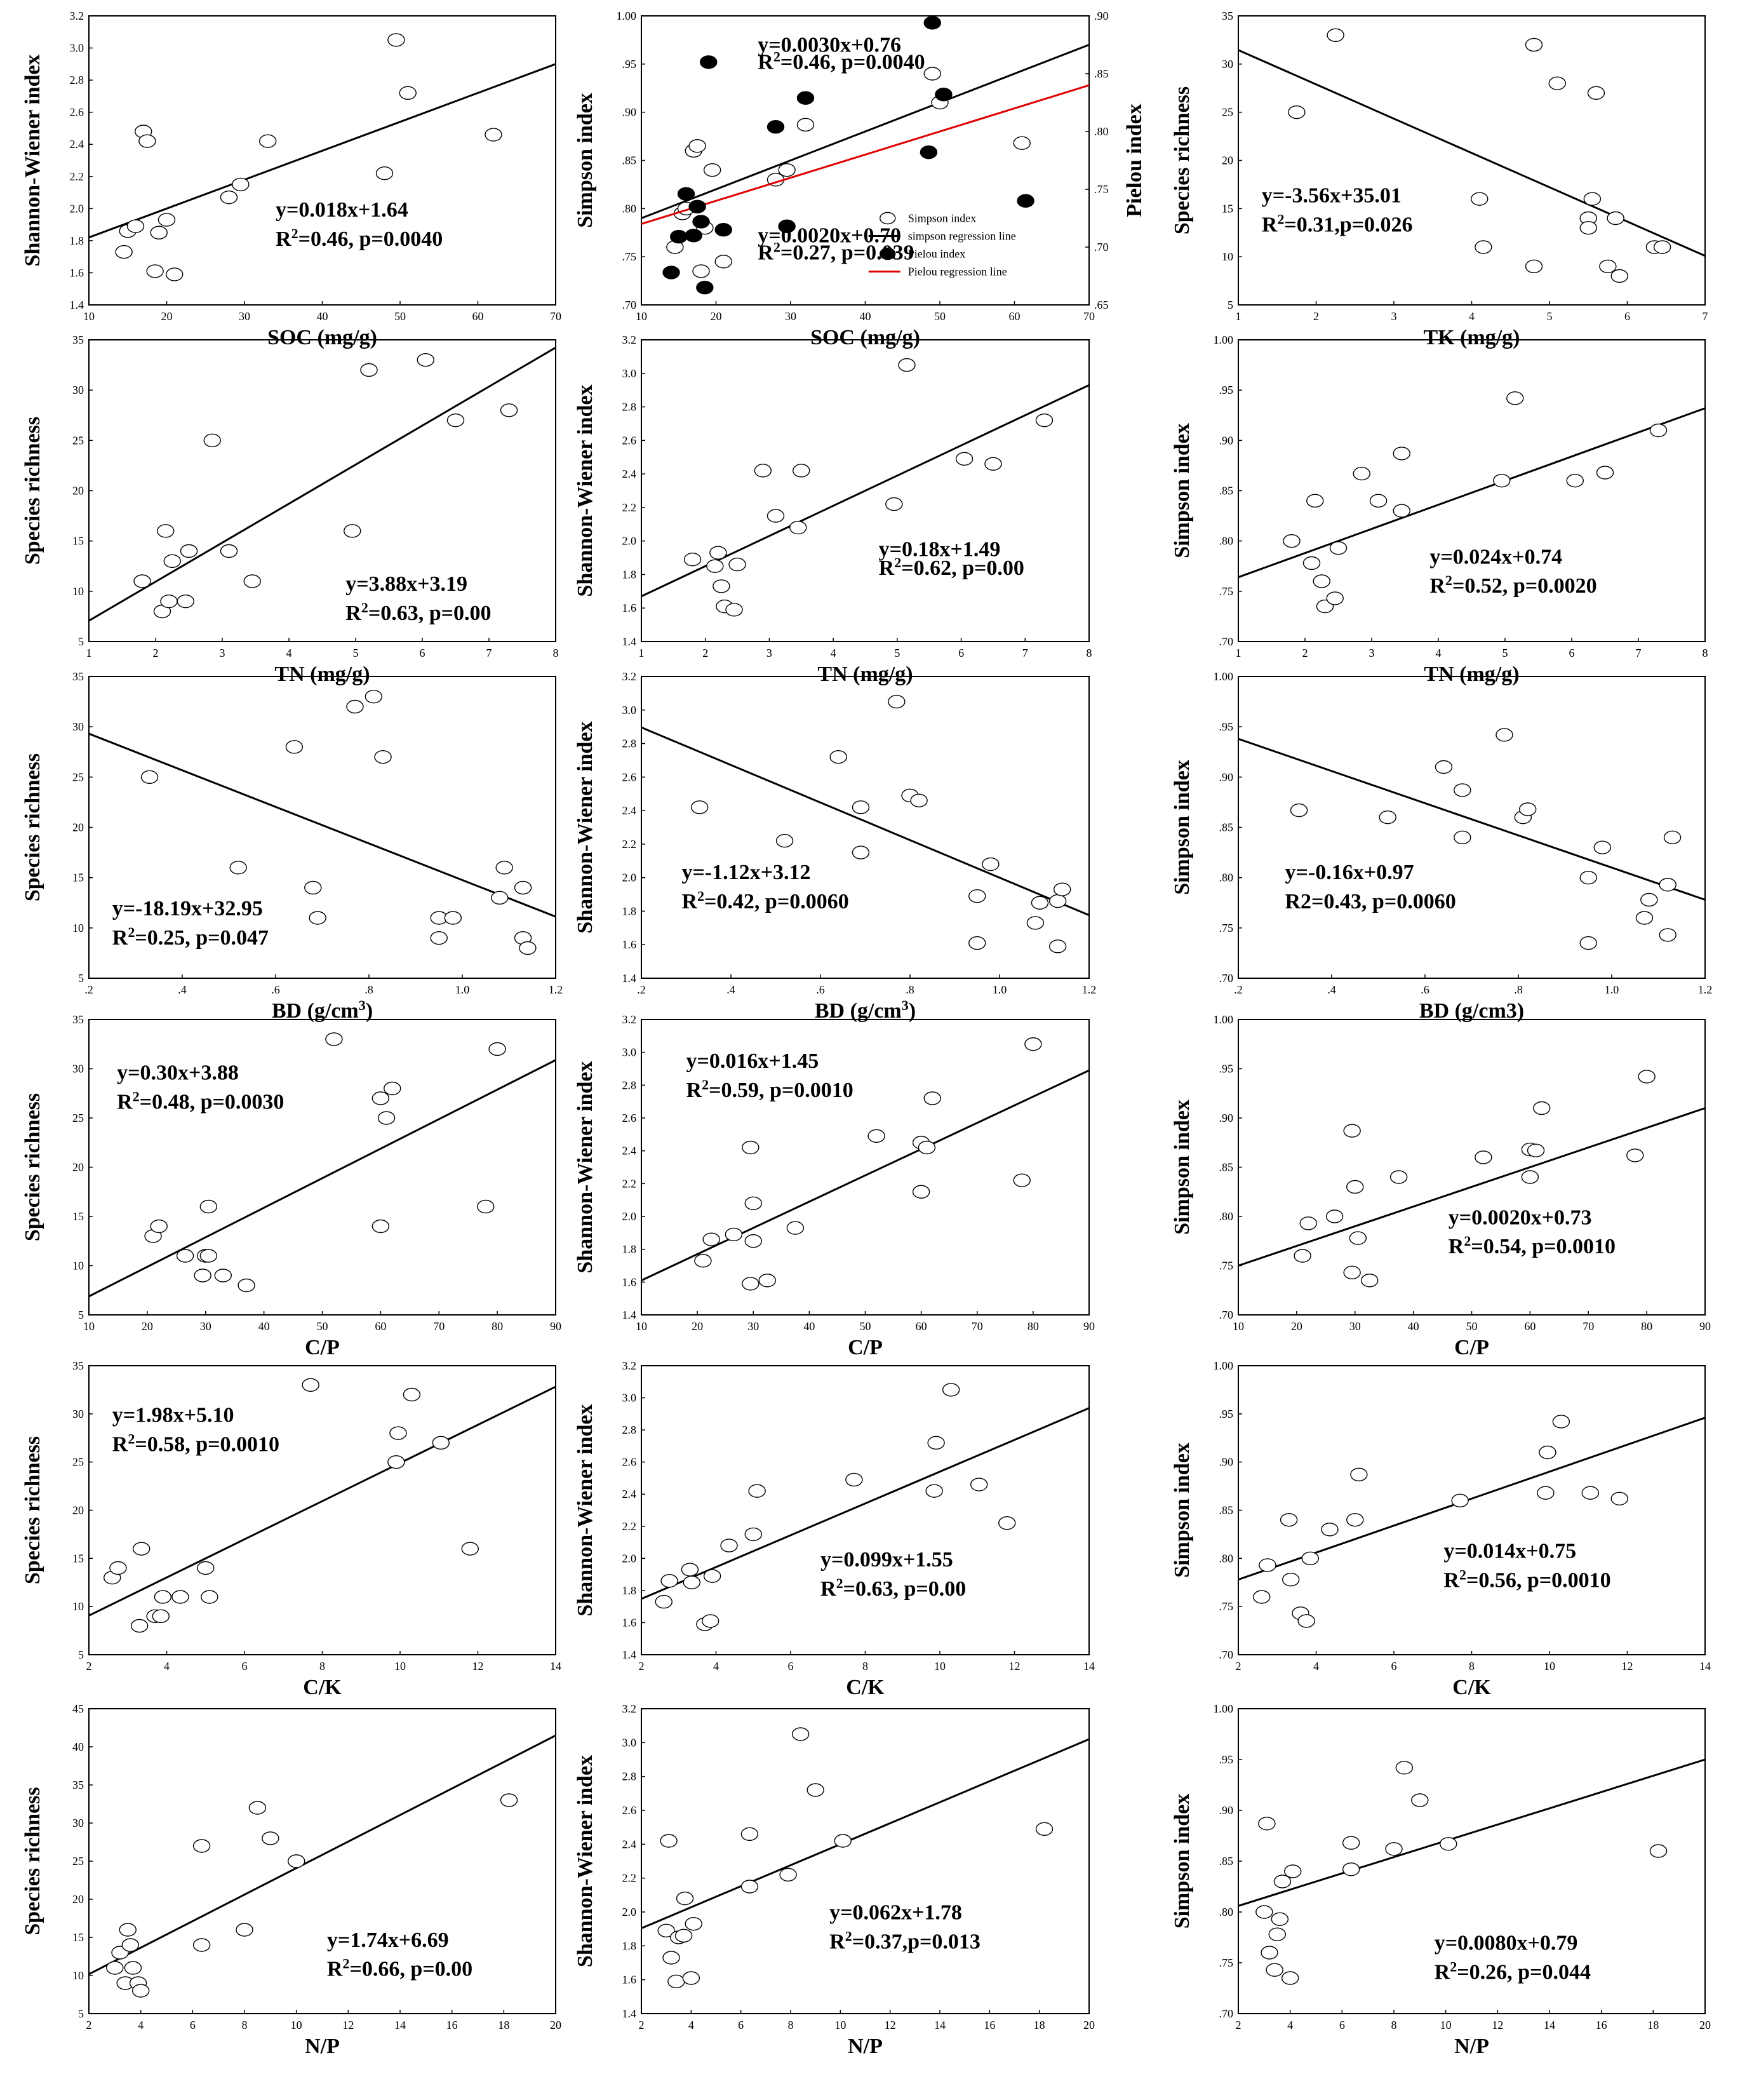  I want to click on x-tick-label: 6, so click(741, 2025).